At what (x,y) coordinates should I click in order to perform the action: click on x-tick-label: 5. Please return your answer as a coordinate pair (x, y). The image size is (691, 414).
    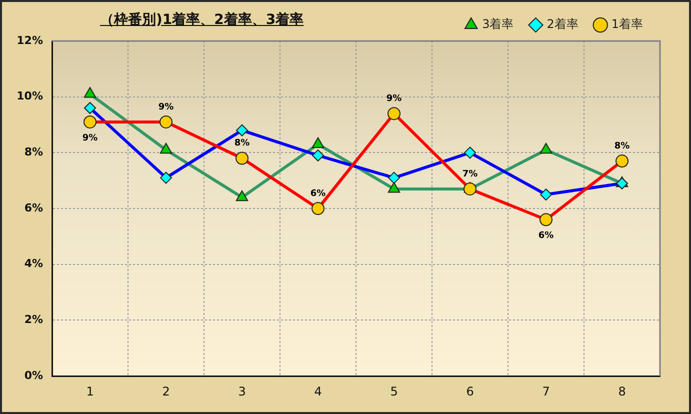
    Looking at the image, I should click on (394, 391).